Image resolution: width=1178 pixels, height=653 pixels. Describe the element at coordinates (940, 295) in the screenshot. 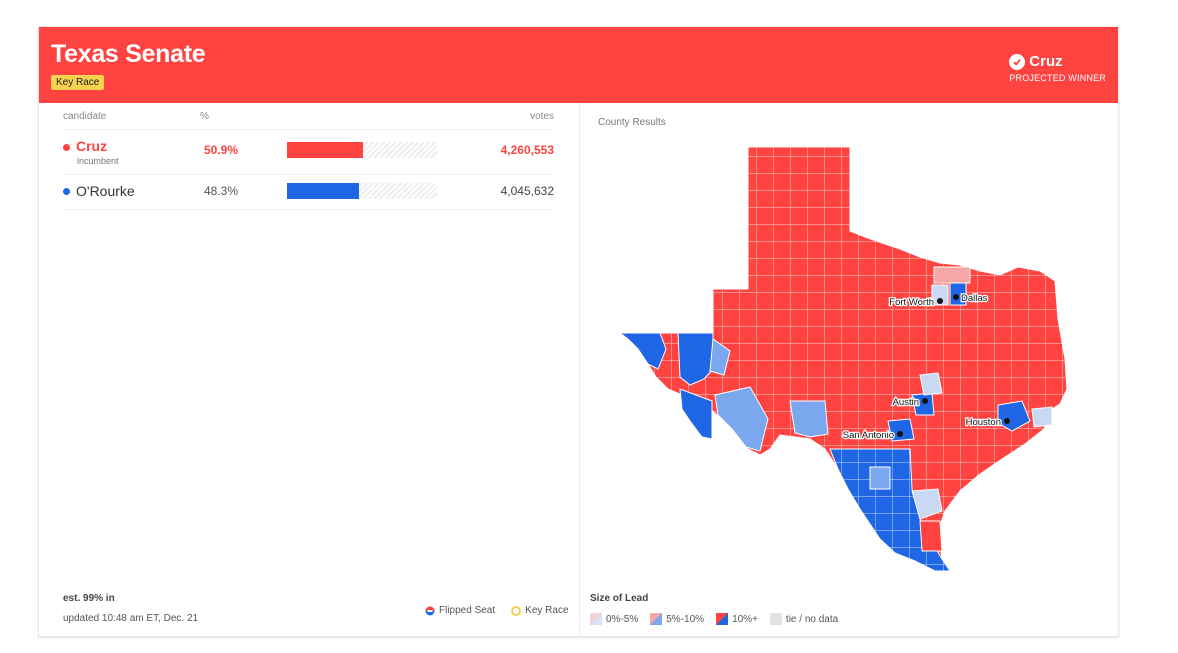

I see `tarrant-county` at that location.